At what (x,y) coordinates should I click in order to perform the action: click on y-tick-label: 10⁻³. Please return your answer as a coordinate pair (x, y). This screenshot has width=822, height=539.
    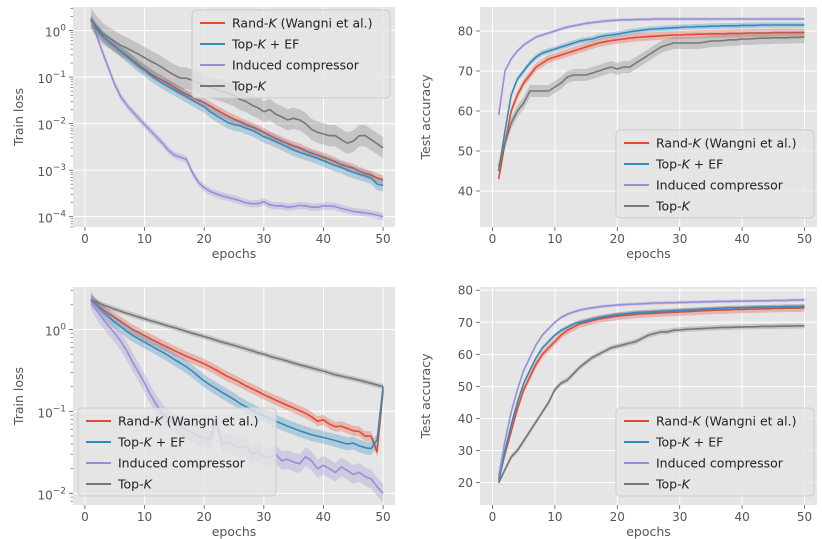
    Looking at the image, I should click on (51, 171).